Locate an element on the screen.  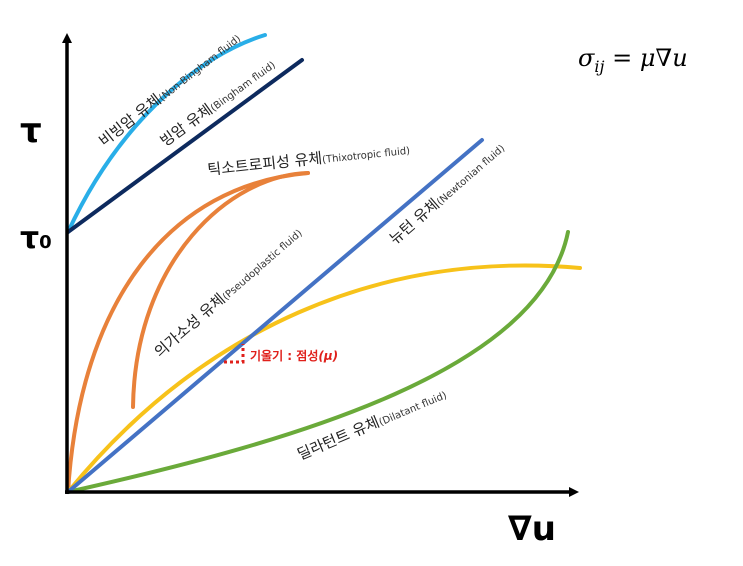
bingham-label: 빙암 유체(Bingham fluid) is located at coordinates (218, 102).